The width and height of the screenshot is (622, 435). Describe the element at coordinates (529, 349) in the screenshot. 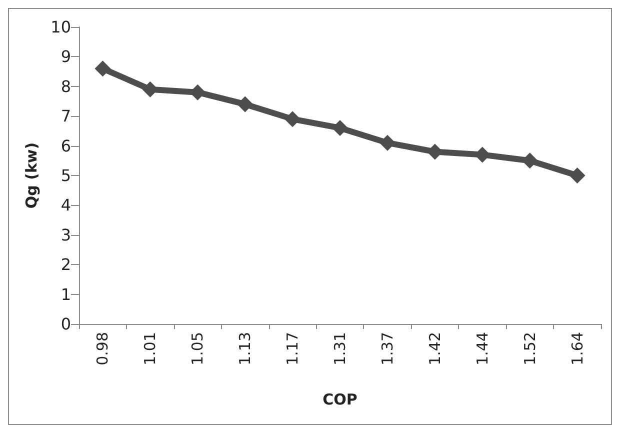

I see `x-tick-label: 1.52` at that location.